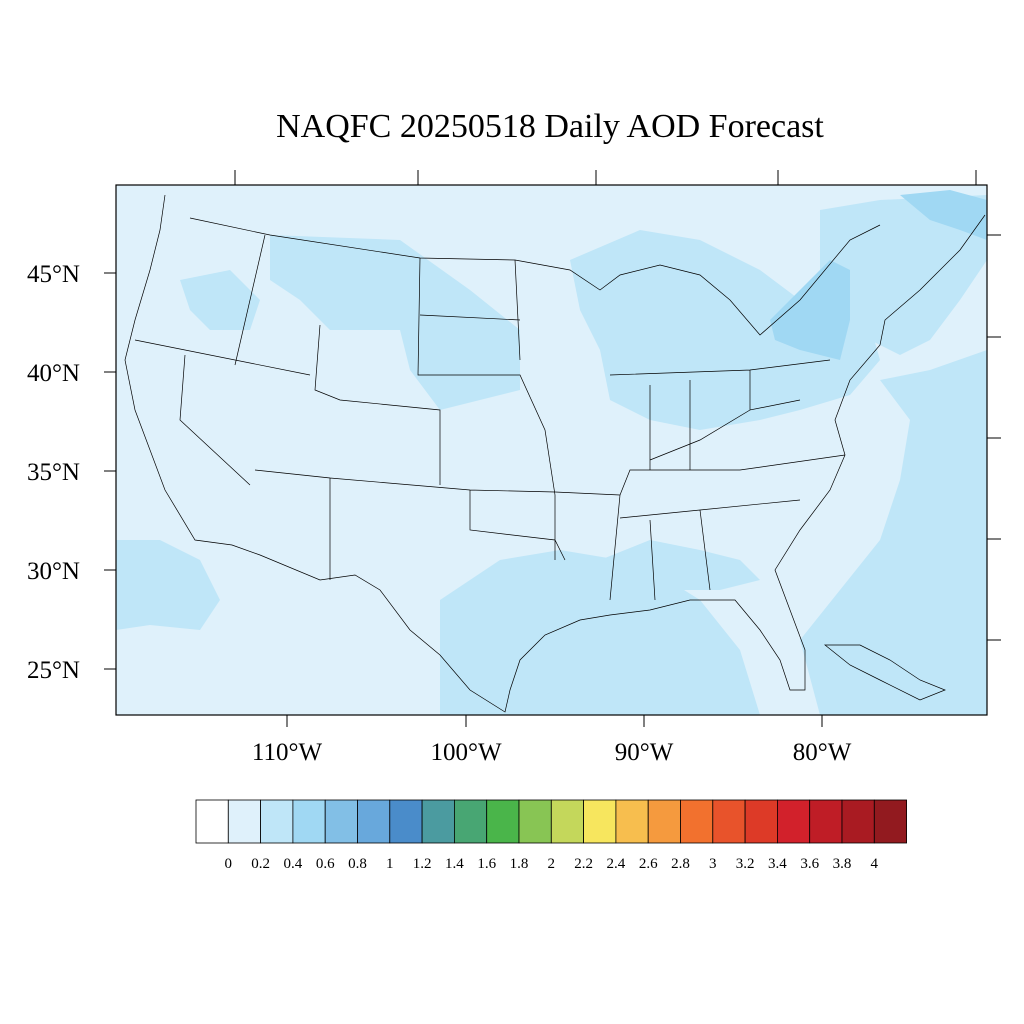 The width and height of the screenshot is (1024, 1024). What do you see at coordinates (519, 864) in the screenshot?
I see `colorbar-tick-label: 1.8` at bounding box center [519, 864].